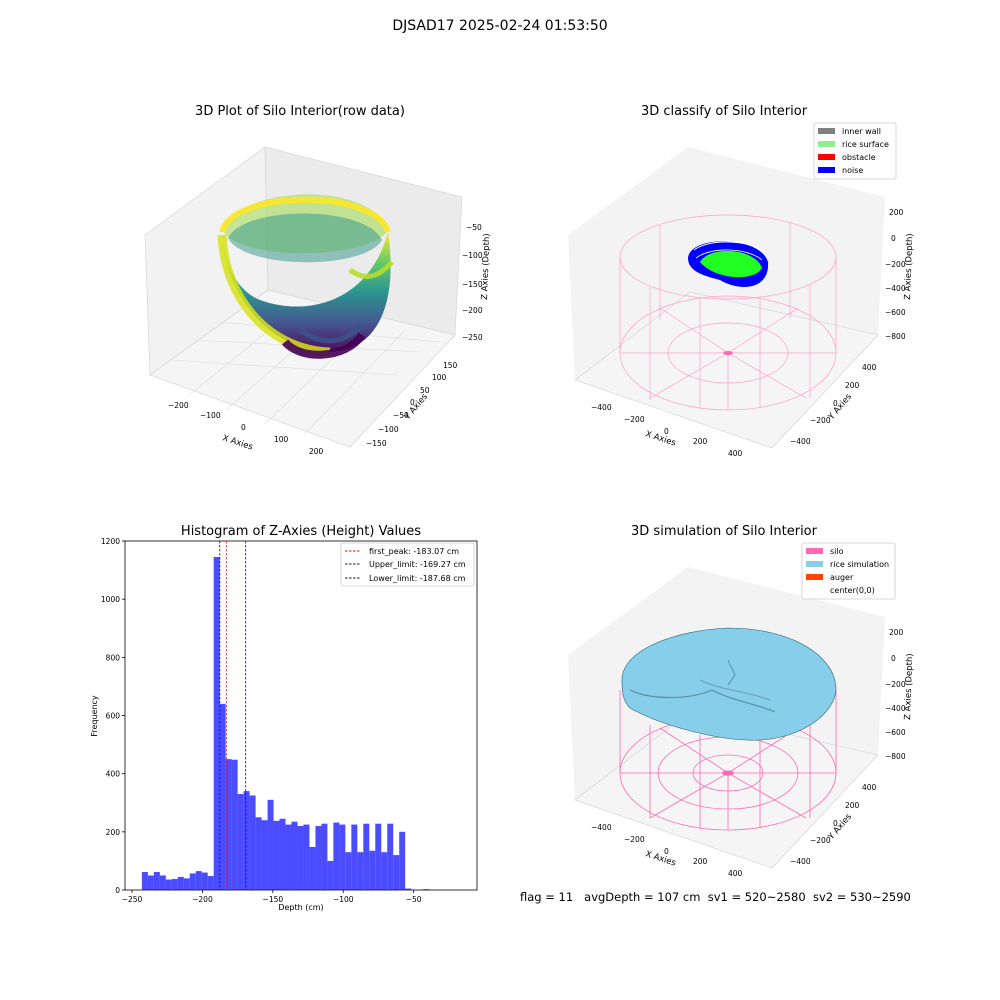 This screenshot has height=1000, width=1000. Describe the element at coordinates (305, 276) in the screenshot. I see `plot1-point-cloud` at that location.